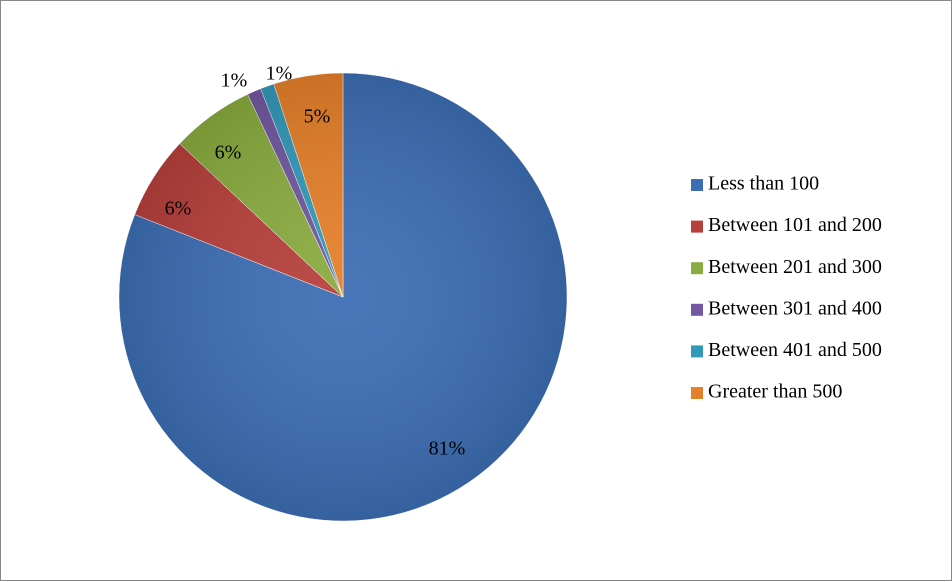 This screenshot has width=952, height=582. What do you see at coordinates (234, 81) in the screenshot?
I see `data-label-between-301-and-400: 1%` at bounding box center [234, 81].